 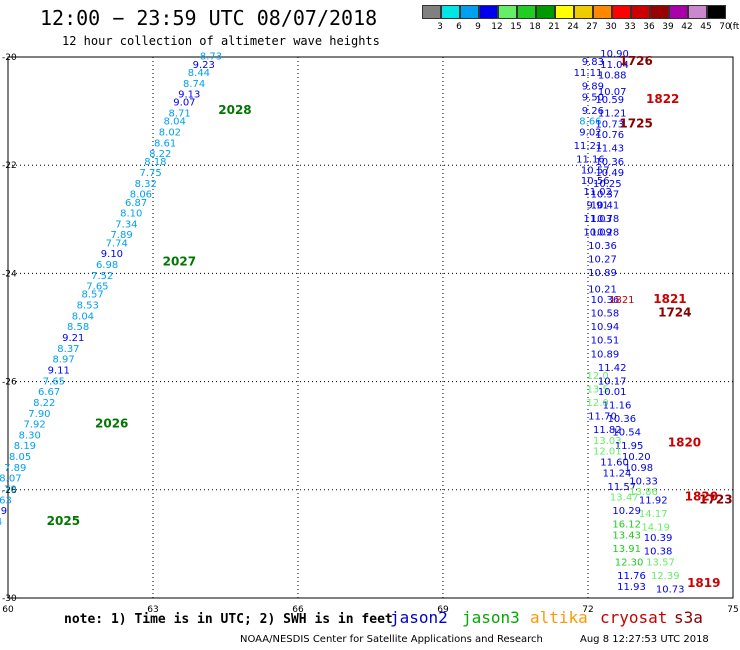 What do you see at coordinates (703, 583) in the screenshot?
I see `pass-time-label: 1819` at bounding box center [703, 583].